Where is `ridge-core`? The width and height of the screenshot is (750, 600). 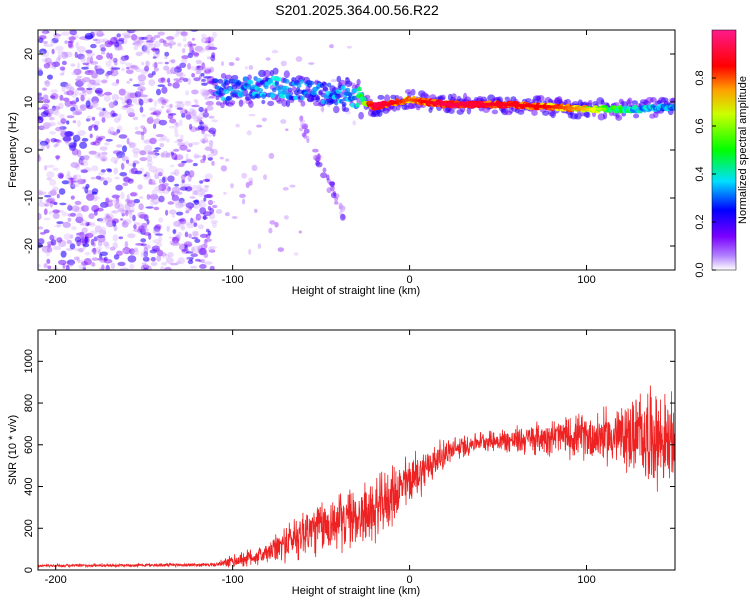
ridge-core is located at coordinates (594, 109).